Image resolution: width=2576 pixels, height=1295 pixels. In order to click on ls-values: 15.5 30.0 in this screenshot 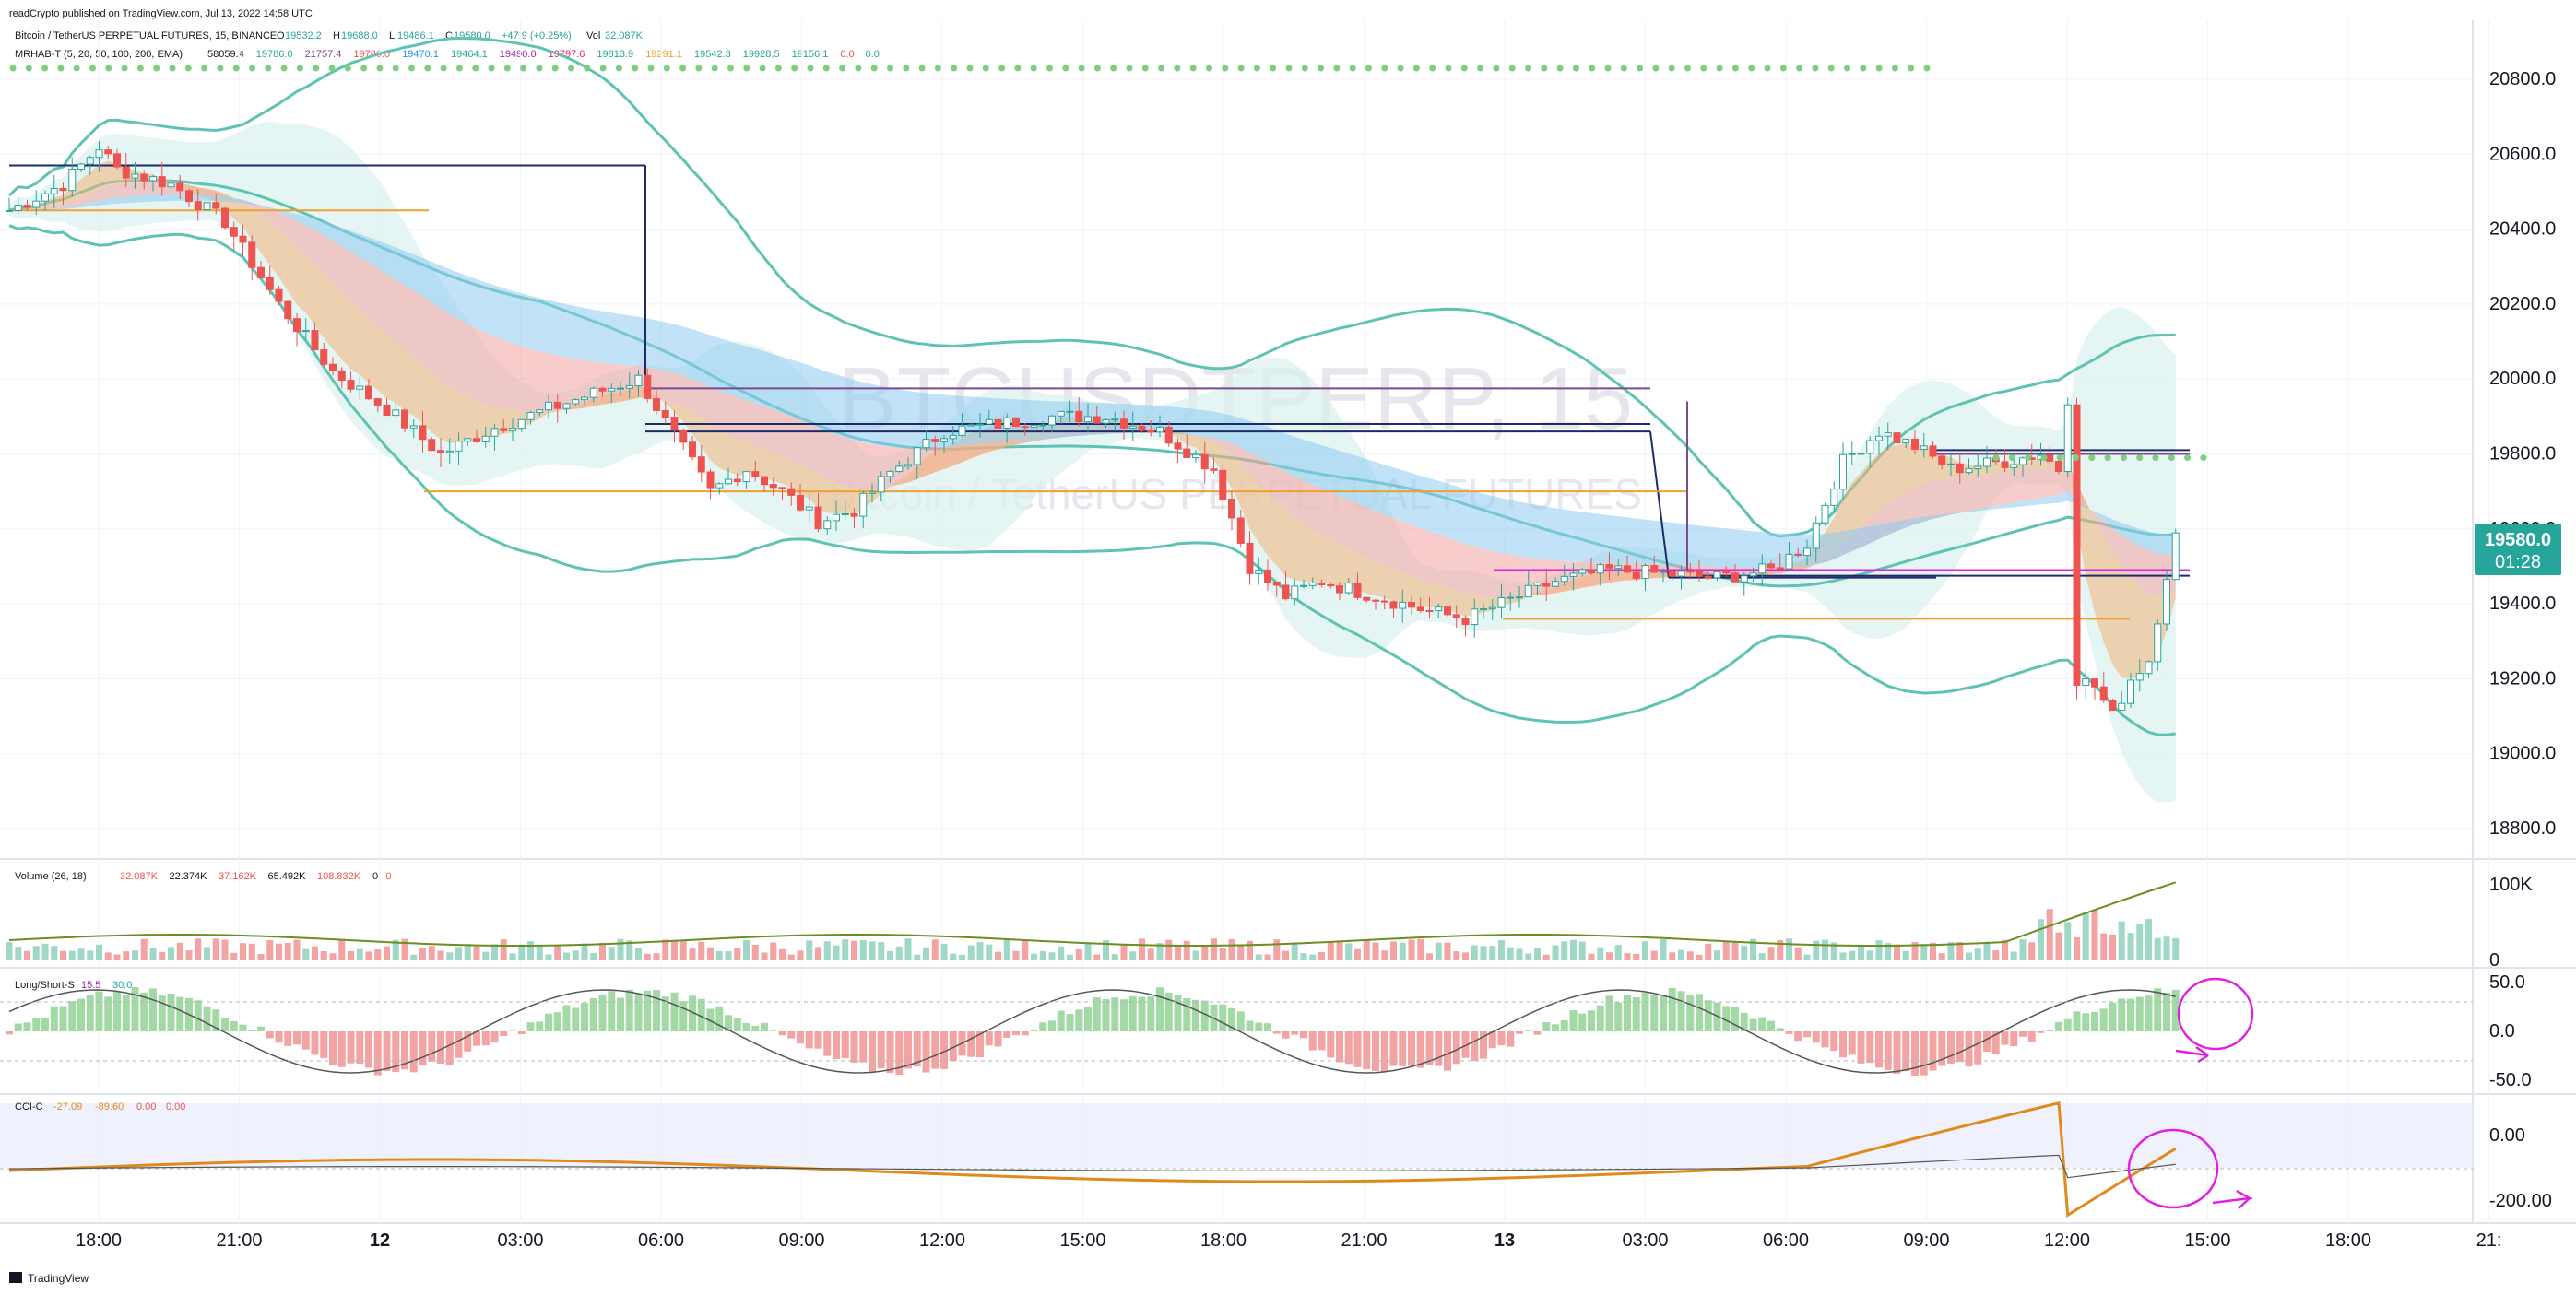, I will do `click(106, 986)`.